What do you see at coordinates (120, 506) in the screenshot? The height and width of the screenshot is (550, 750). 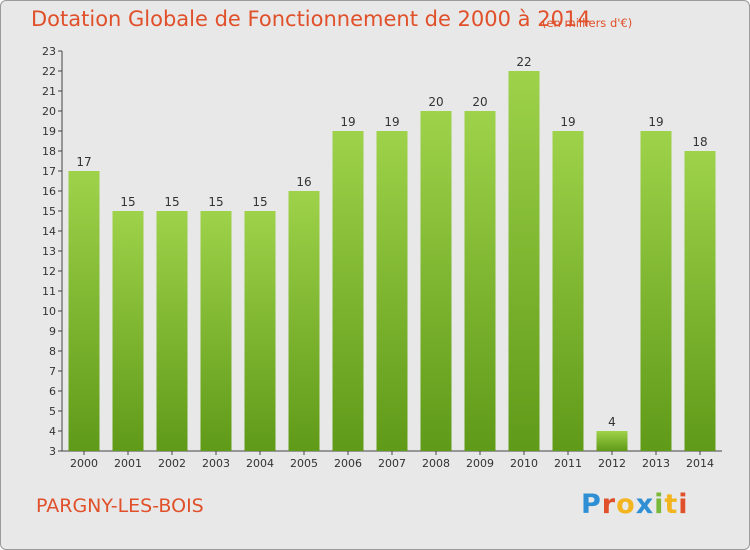 I see `commune-name: PARGNY-LES-BOIS` at bounding box center [120, 506].